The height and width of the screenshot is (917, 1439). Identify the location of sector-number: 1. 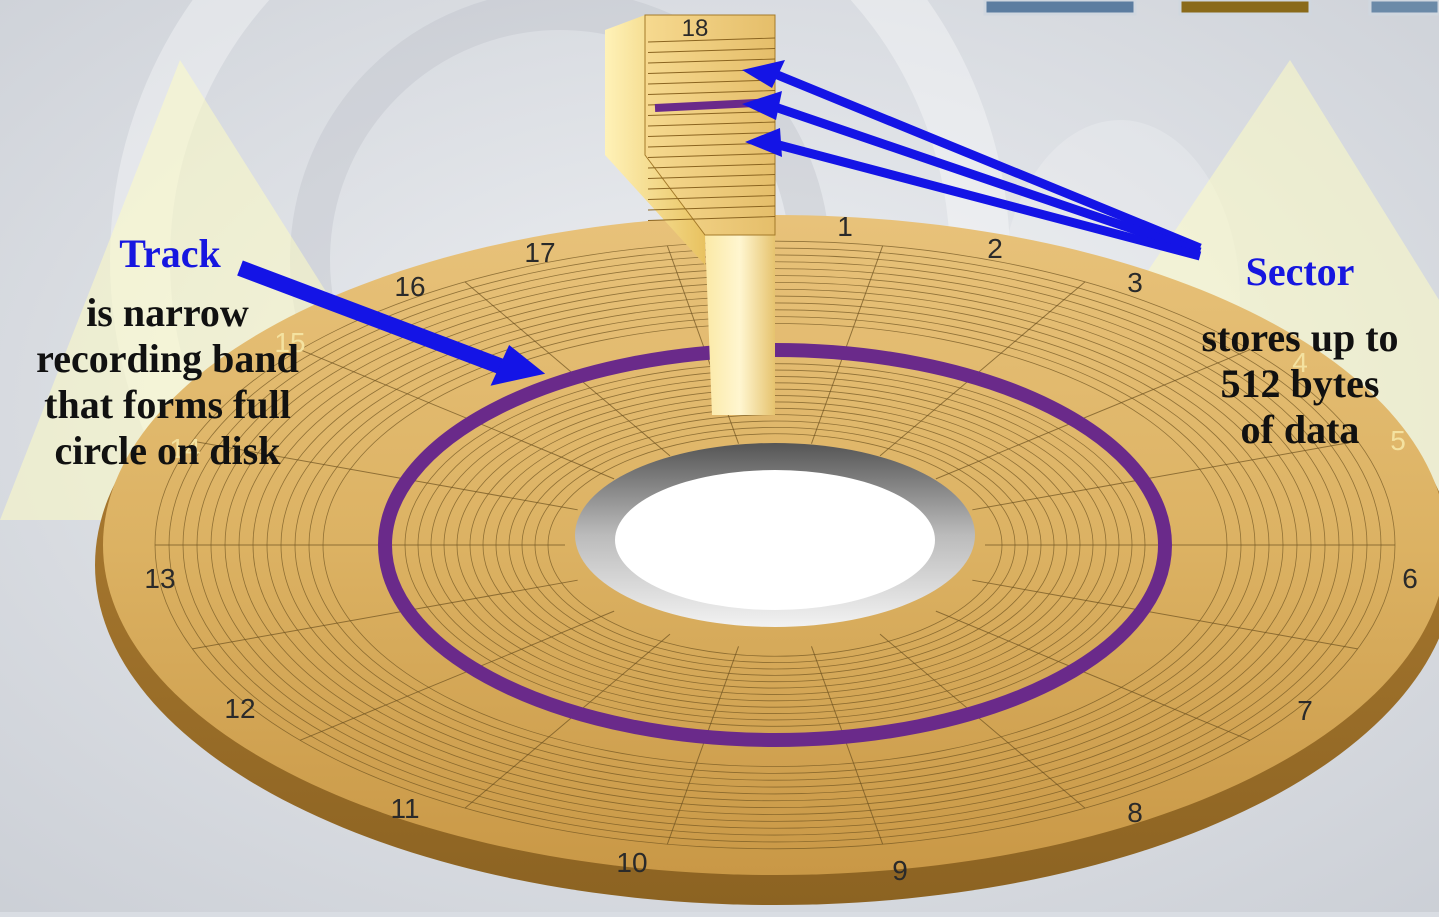
(845, 226).